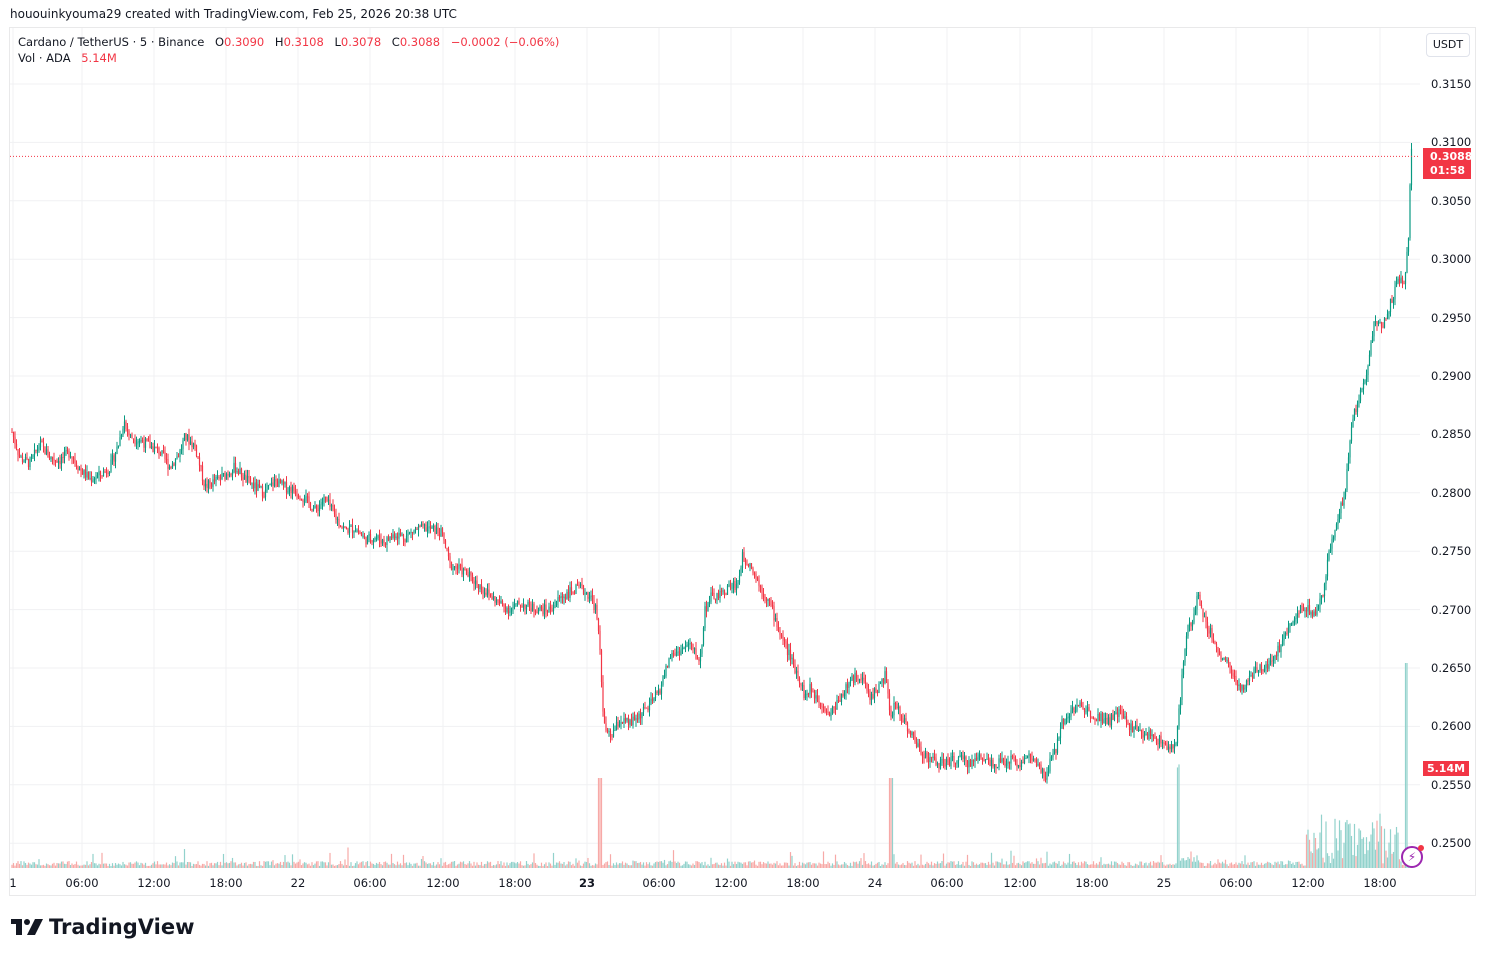 The width and height of the screenshot is (1486, 957). I want to click on high-value: 0.3108, so click(303, 42).